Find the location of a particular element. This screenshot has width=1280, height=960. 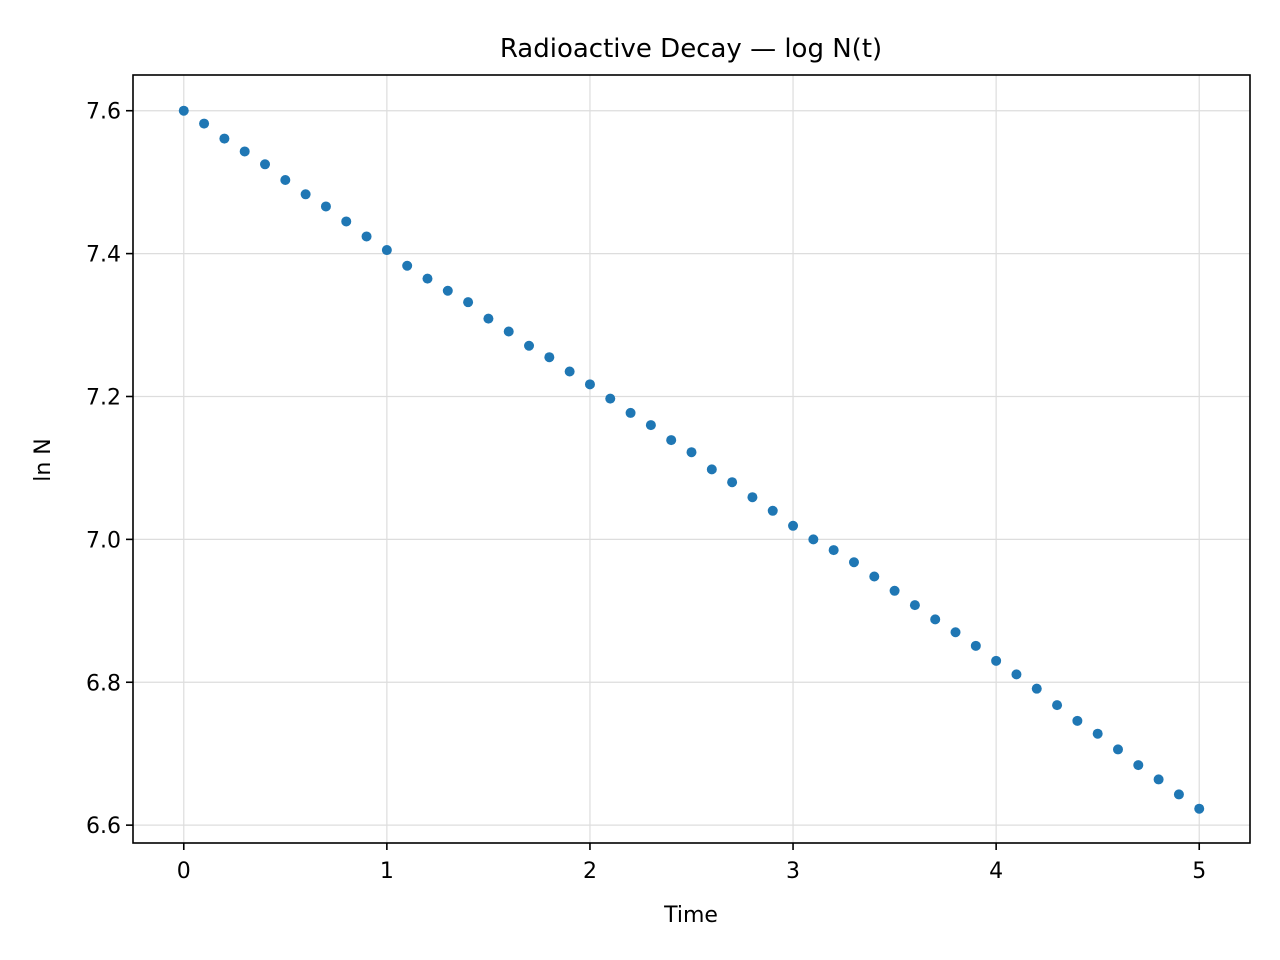

y-tick-label: 6.6 is located at coordinates (103, 826).